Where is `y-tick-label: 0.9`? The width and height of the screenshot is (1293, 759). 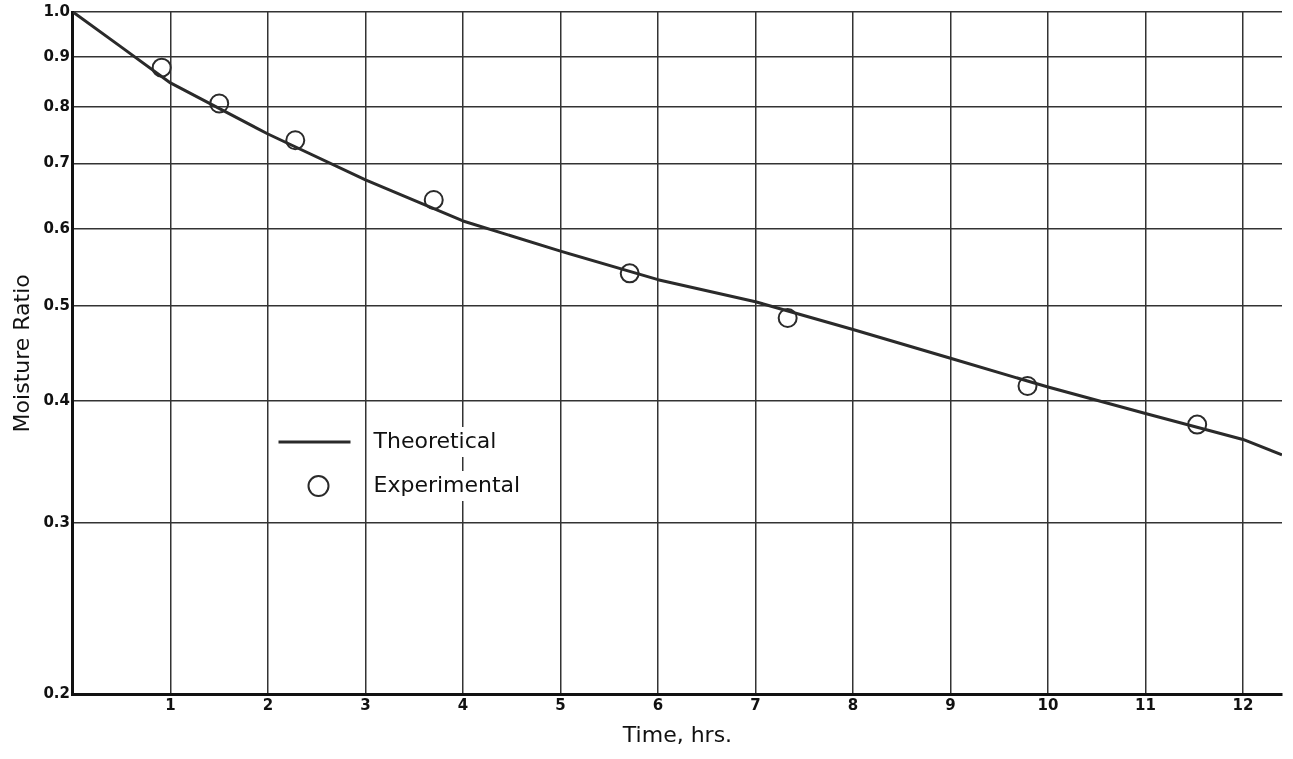
y-tick-label: 0.9 is located at coordinates (56, 55).